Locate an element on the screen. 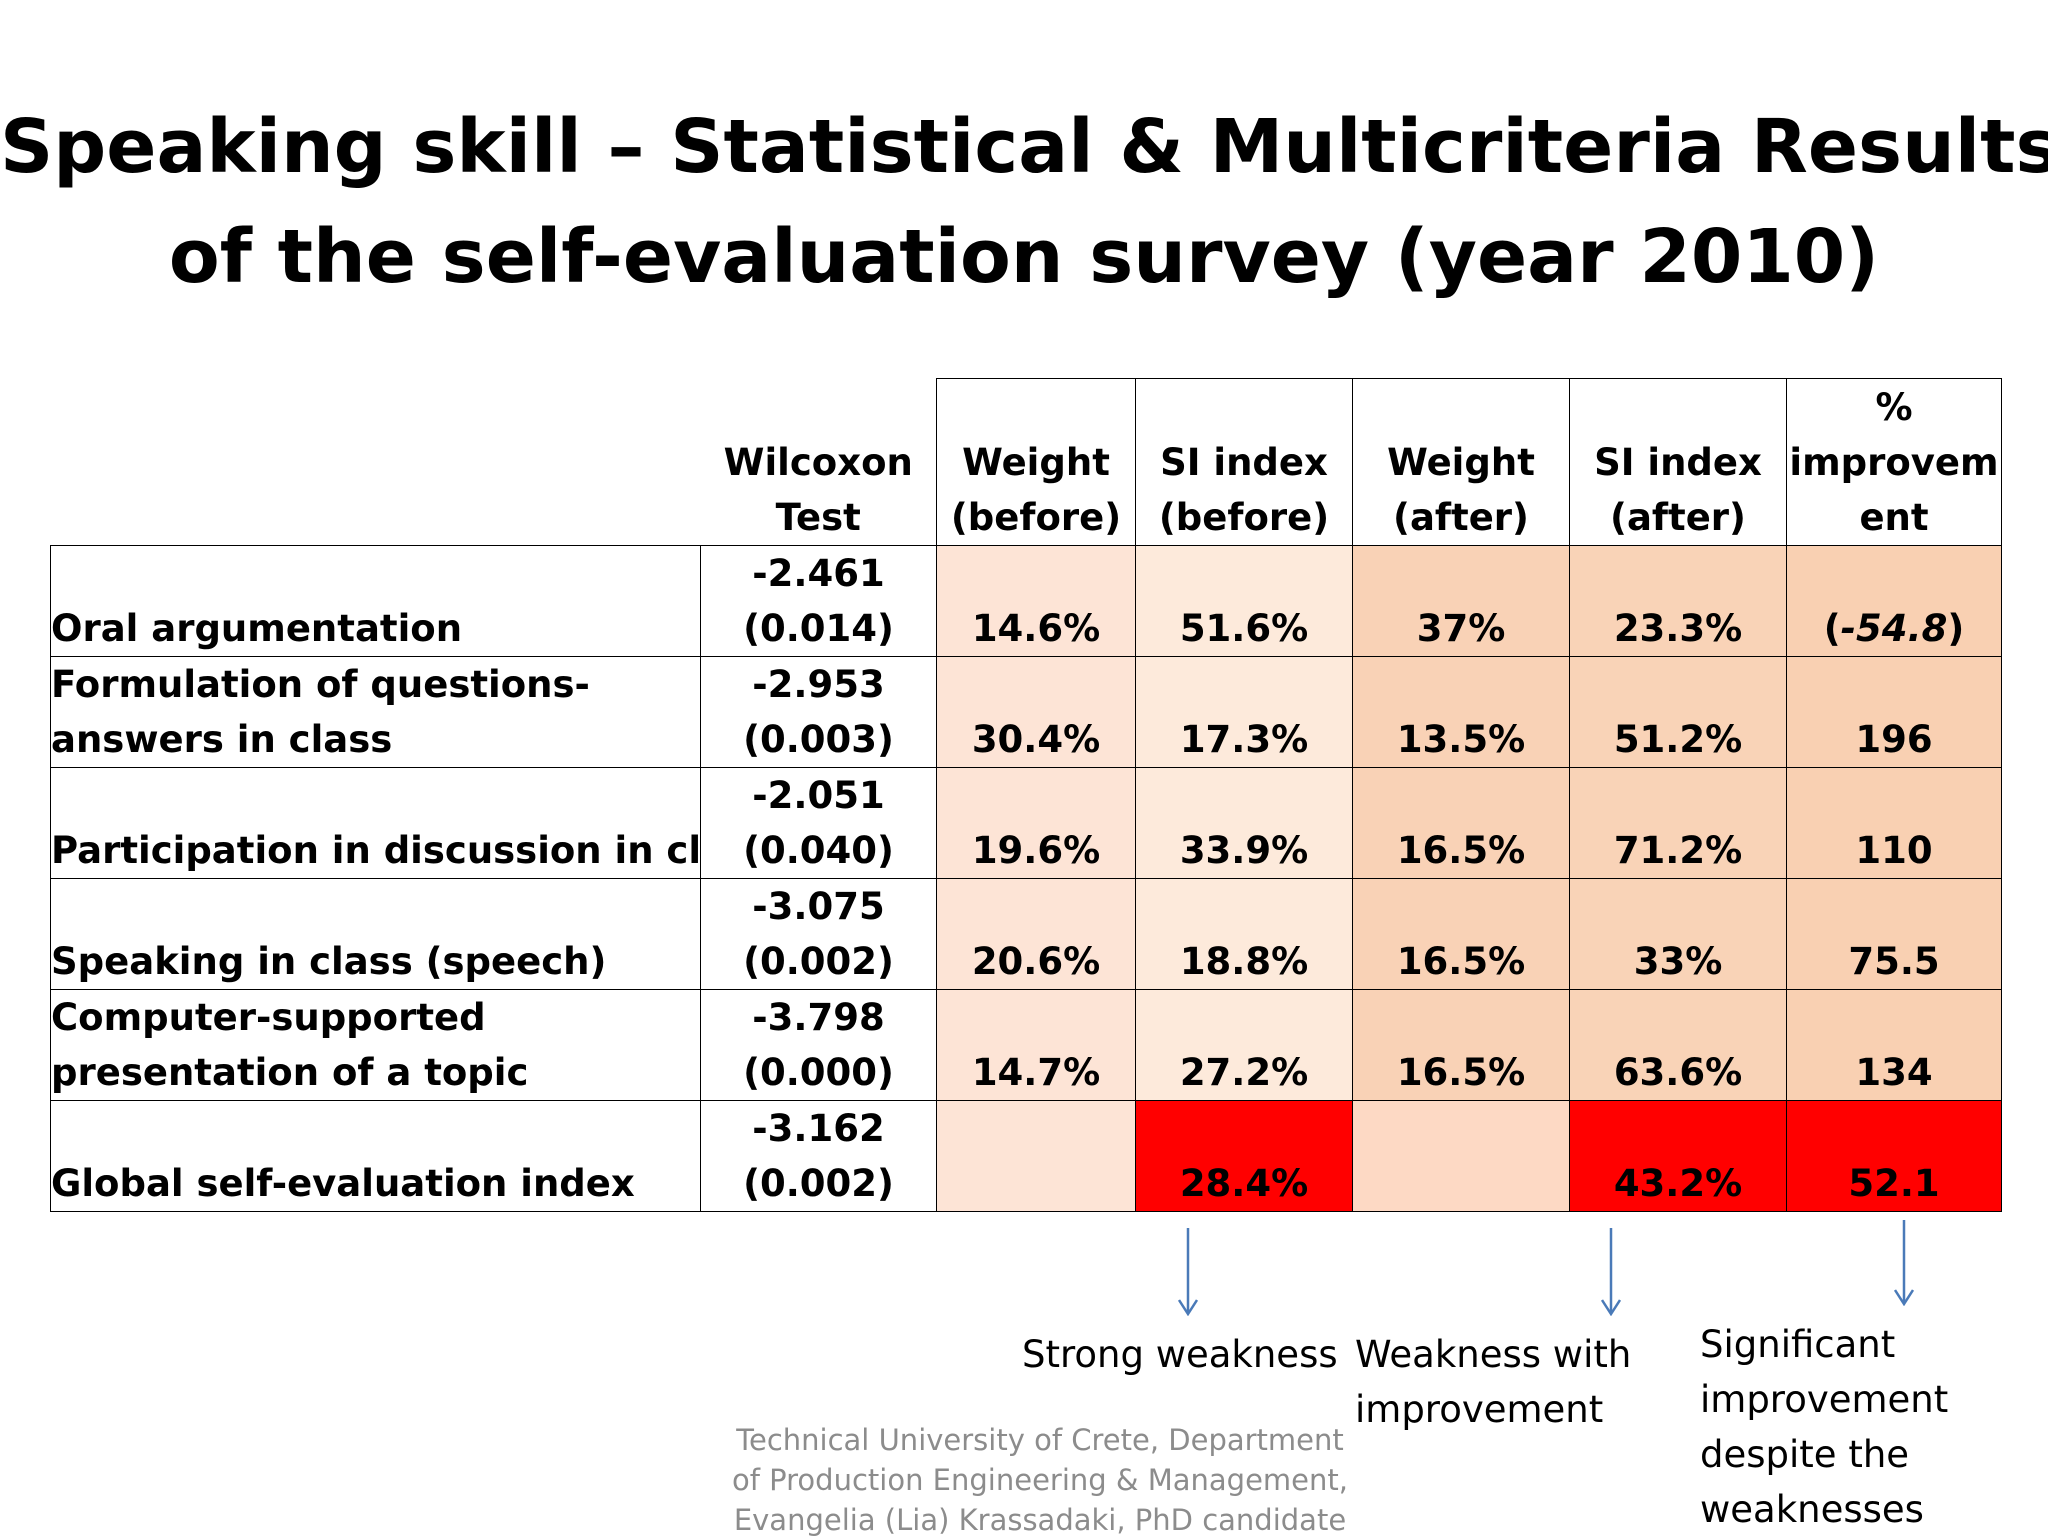 The width and height of the screenshot is (2048, 1540). criterion-cell: Participation in discussion in class is located at coordinates (375, 823).